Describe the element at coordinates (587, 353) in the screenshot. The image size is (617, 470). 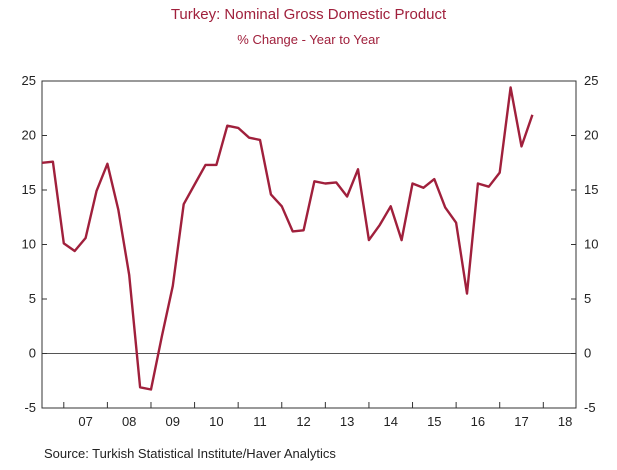
I see `y-tick-label-right: 0` at that location.